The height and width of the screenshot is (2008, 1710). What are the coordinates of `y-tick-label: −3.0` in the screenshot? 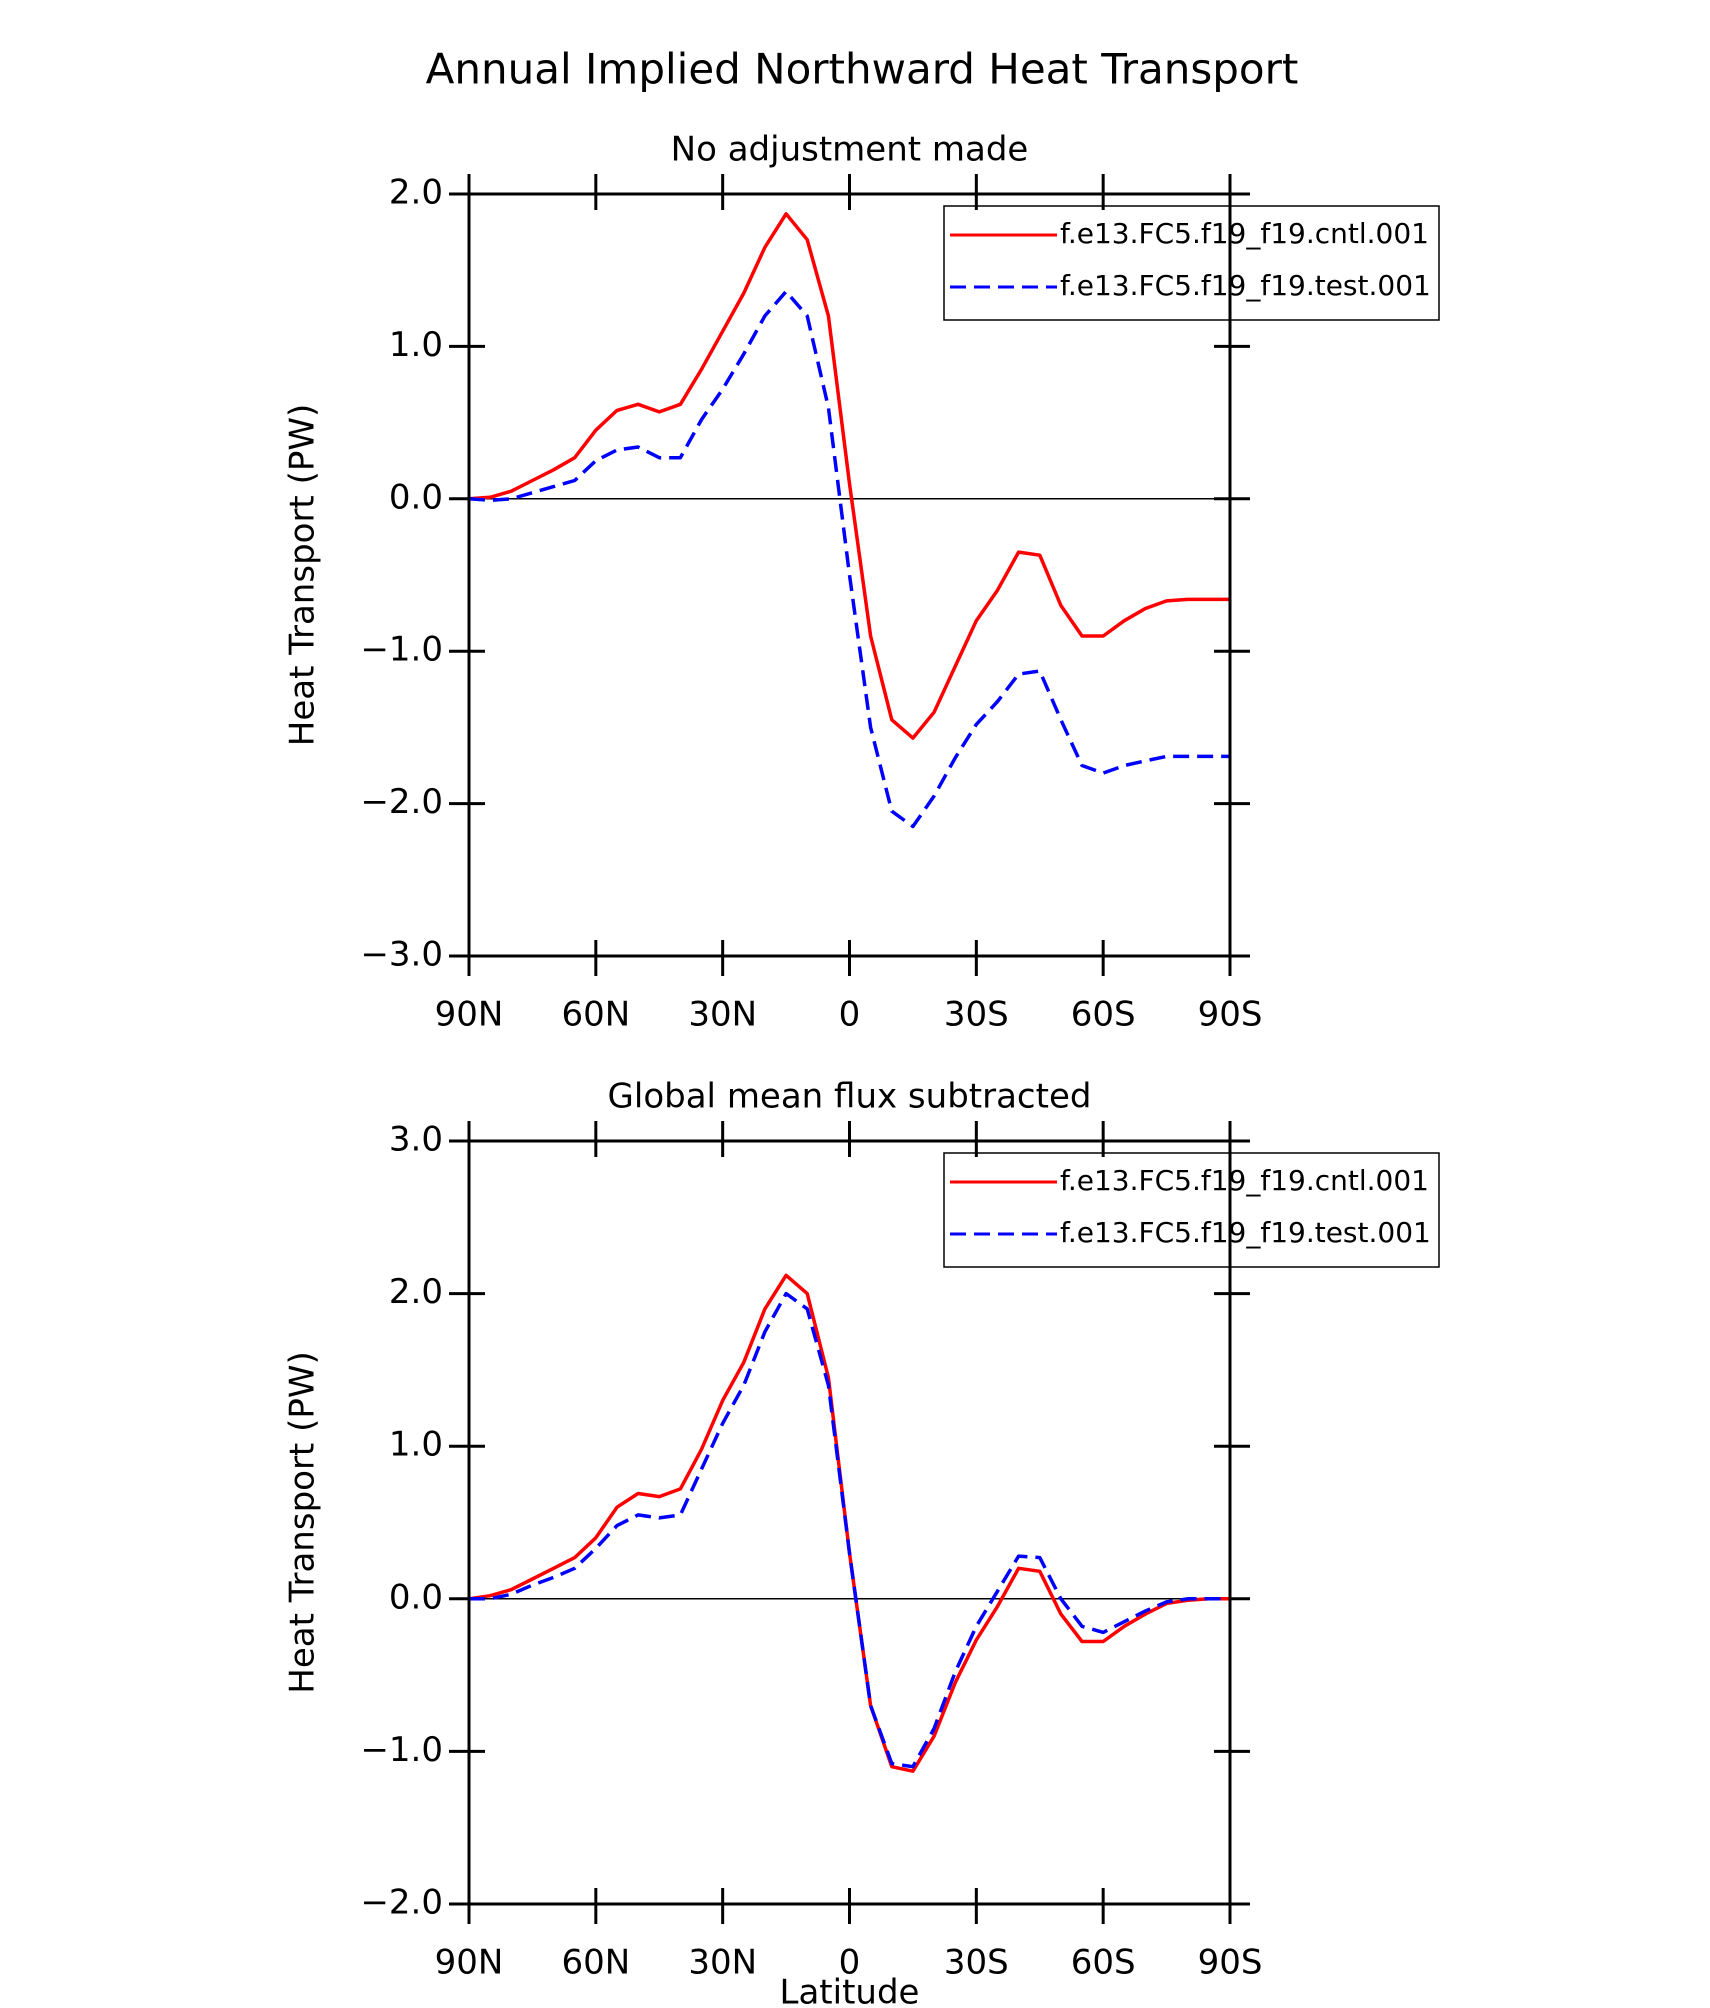 It's located at (401, 955).